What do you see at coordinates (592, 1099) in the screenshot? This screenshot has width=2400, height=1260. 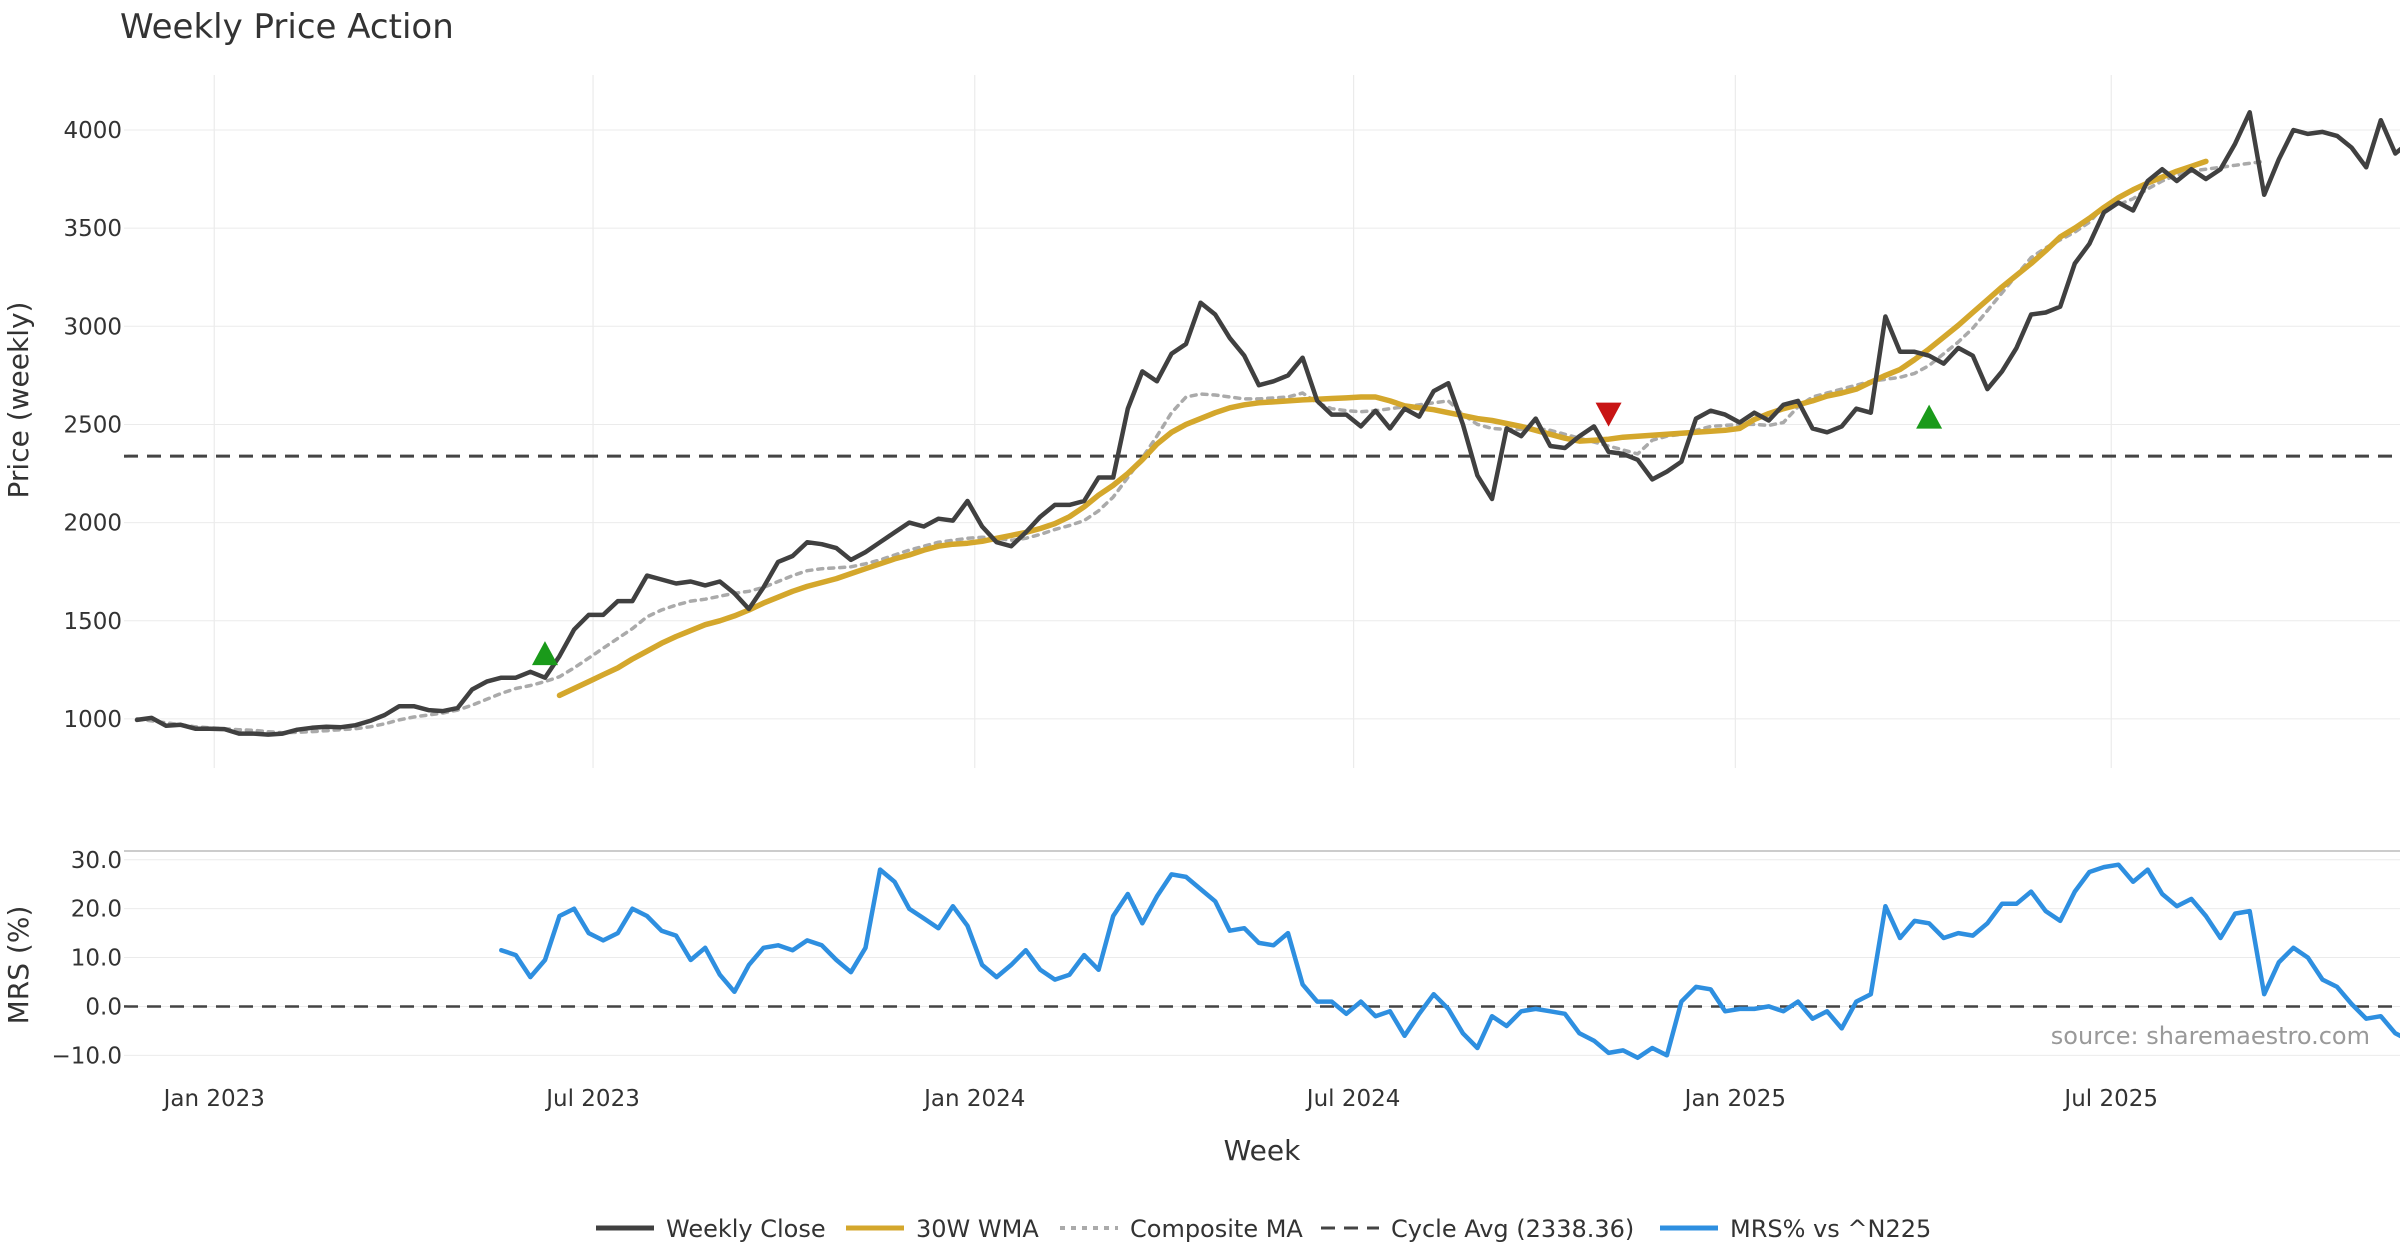 I see `x-tick-label: Jul 2023` at bounding box center [592, 1099].